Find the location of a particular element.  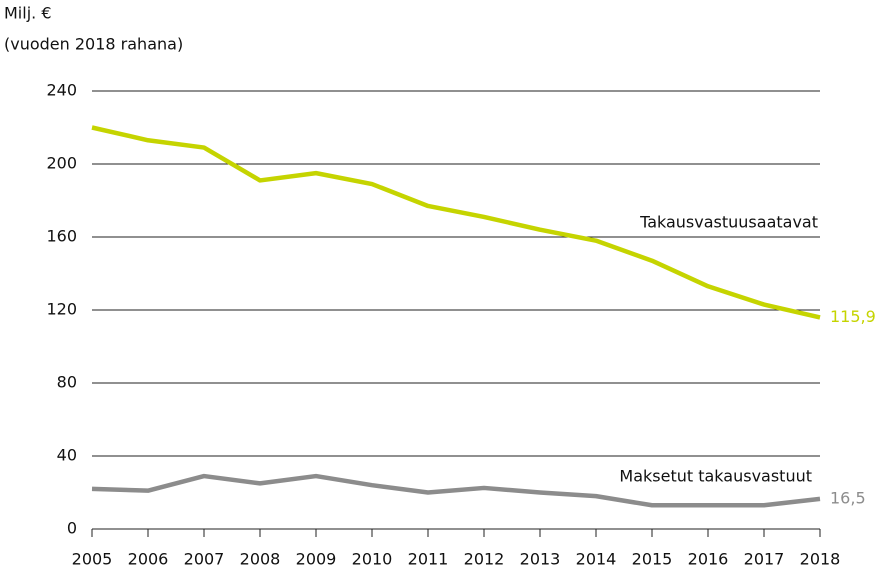

x-tick-label: 2018 is located at coordinates (820, 559).